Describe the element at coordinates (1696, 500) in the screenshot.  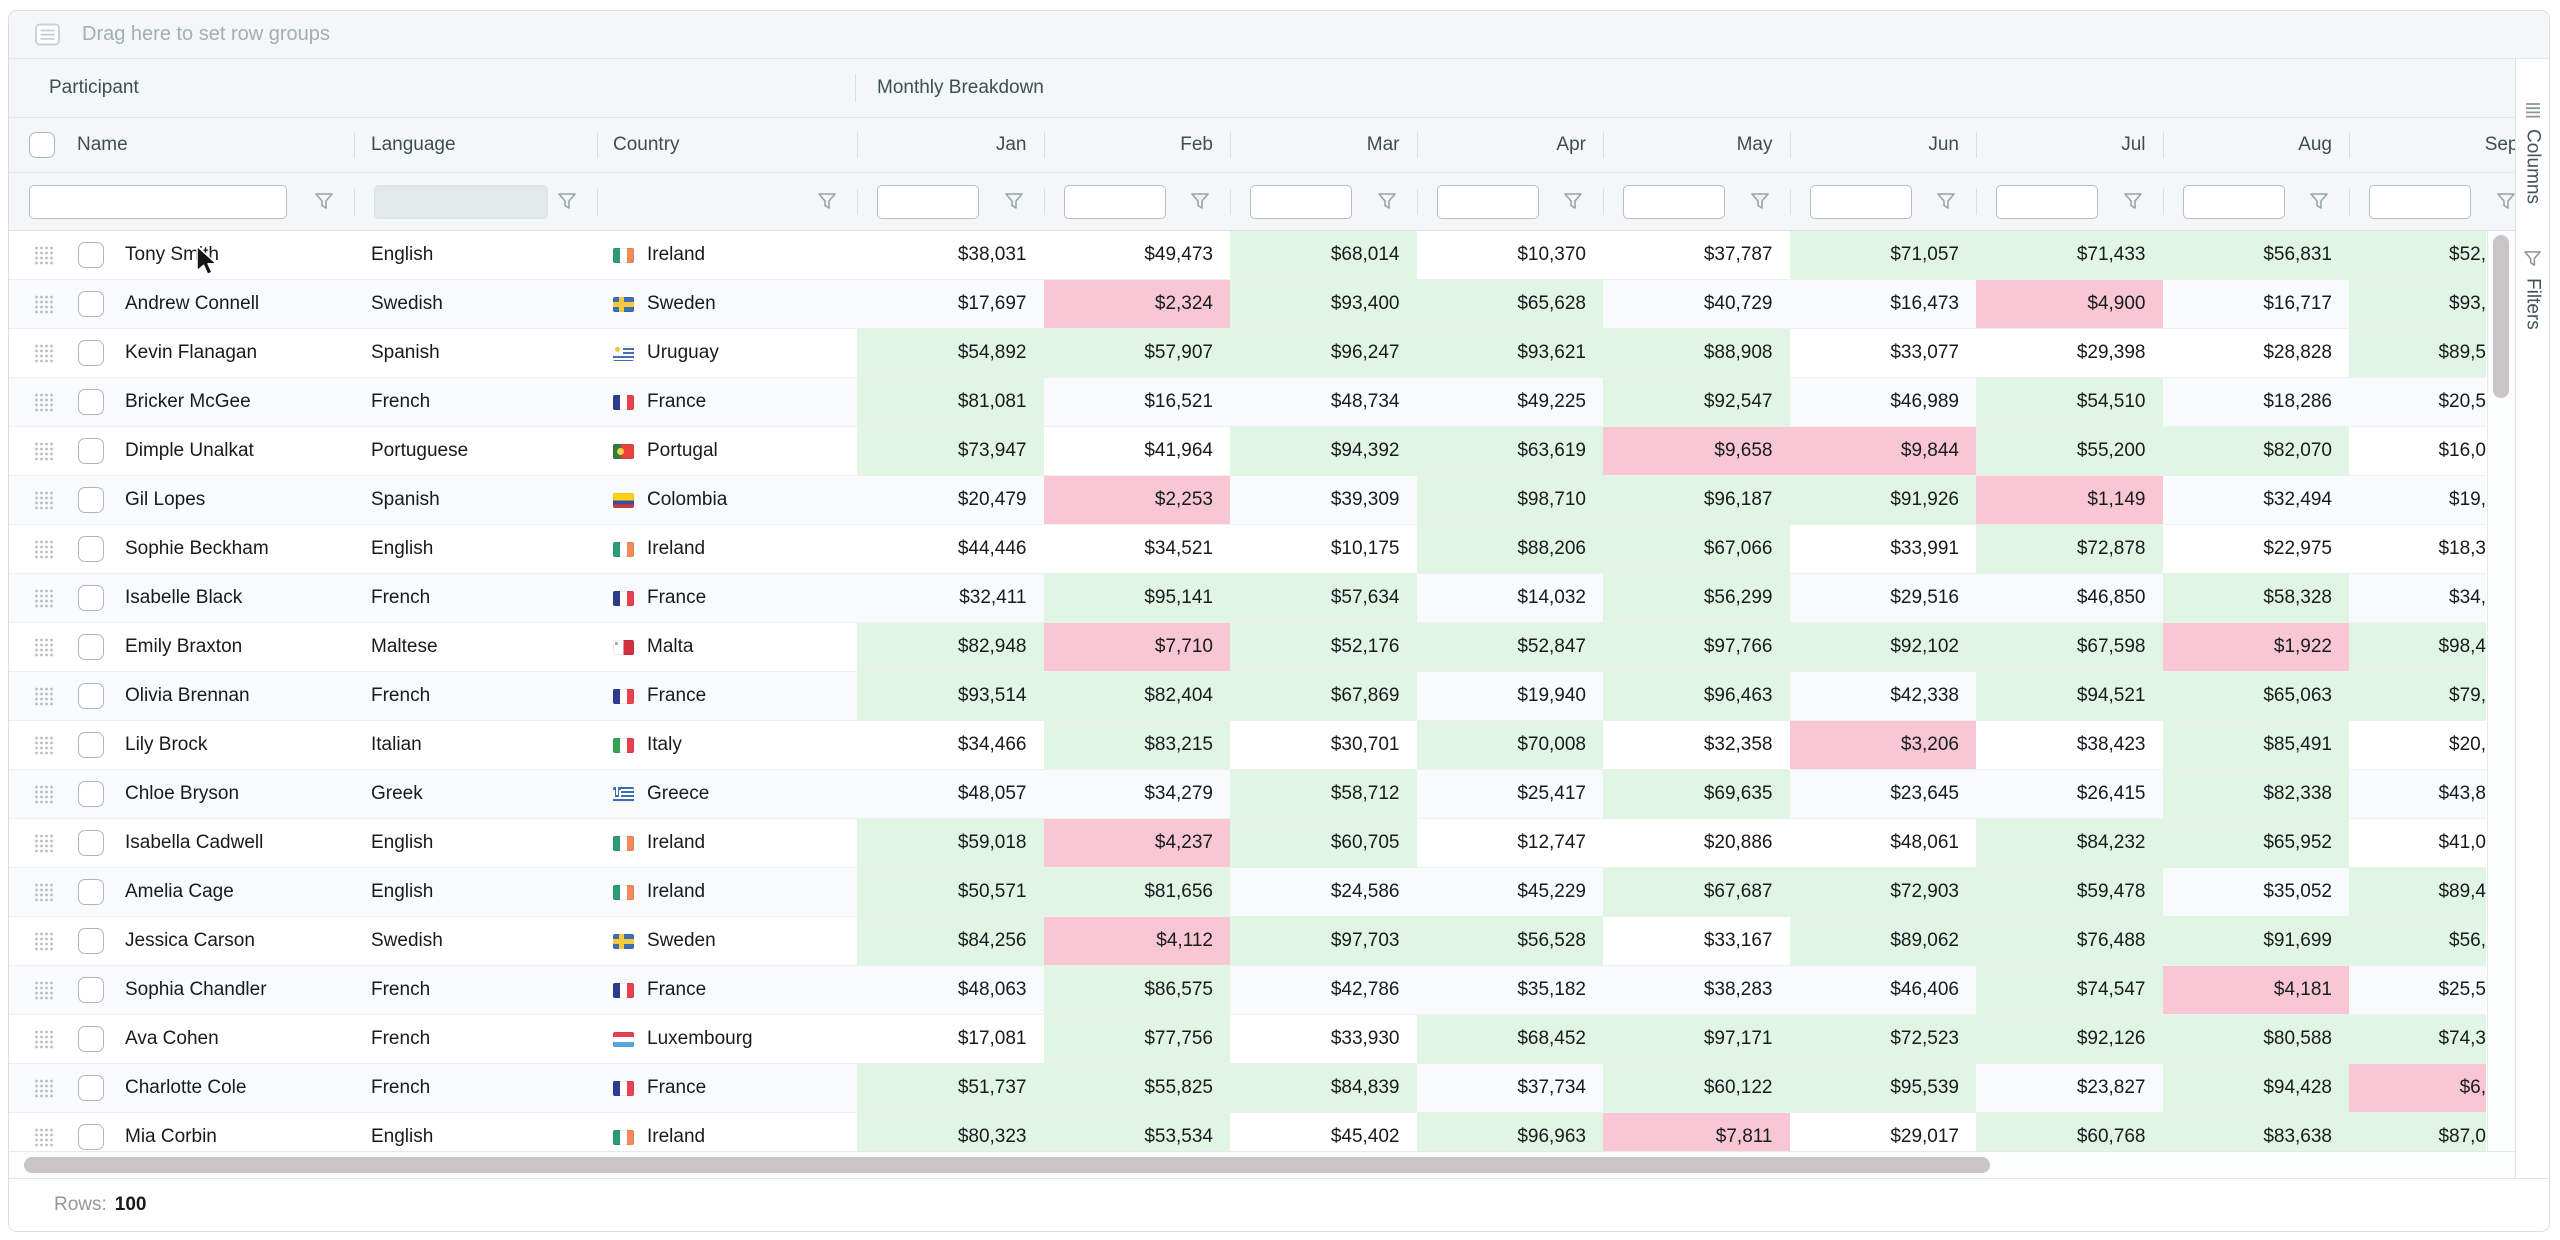
I see `may-value-cell: $96,187` at that location.